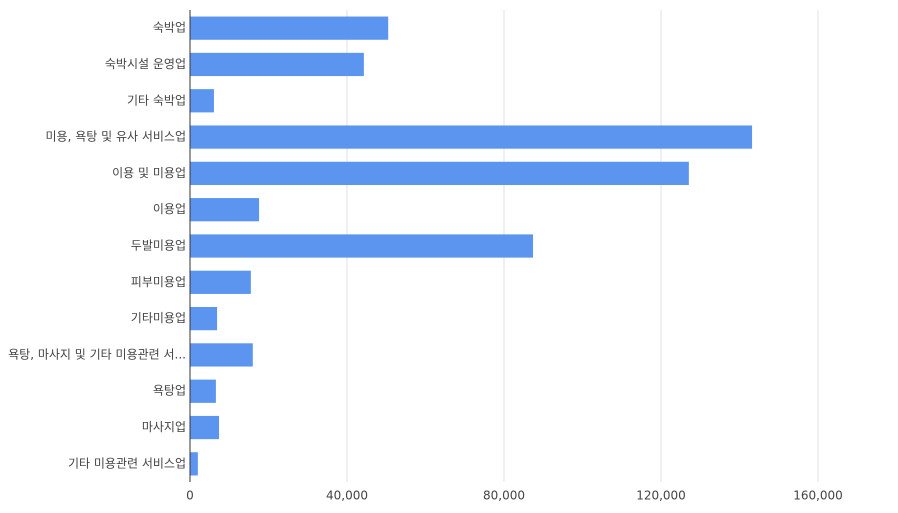  What do you see at coordinates (661, 496) in the screenshot?
I see `x-tick-label: 120,000` at bounding box center [661, 496].